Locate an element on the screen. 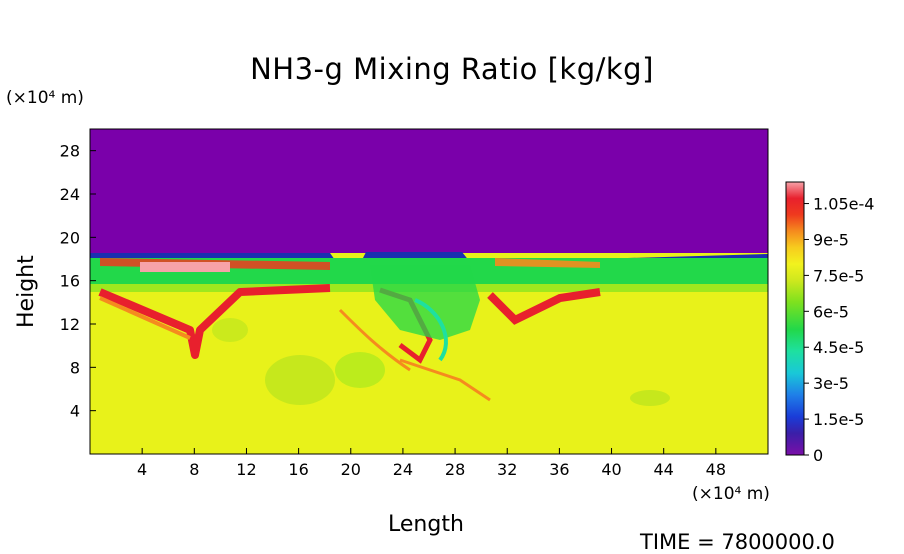  x-tick-label: 24 is located at coordinates (403, 469).